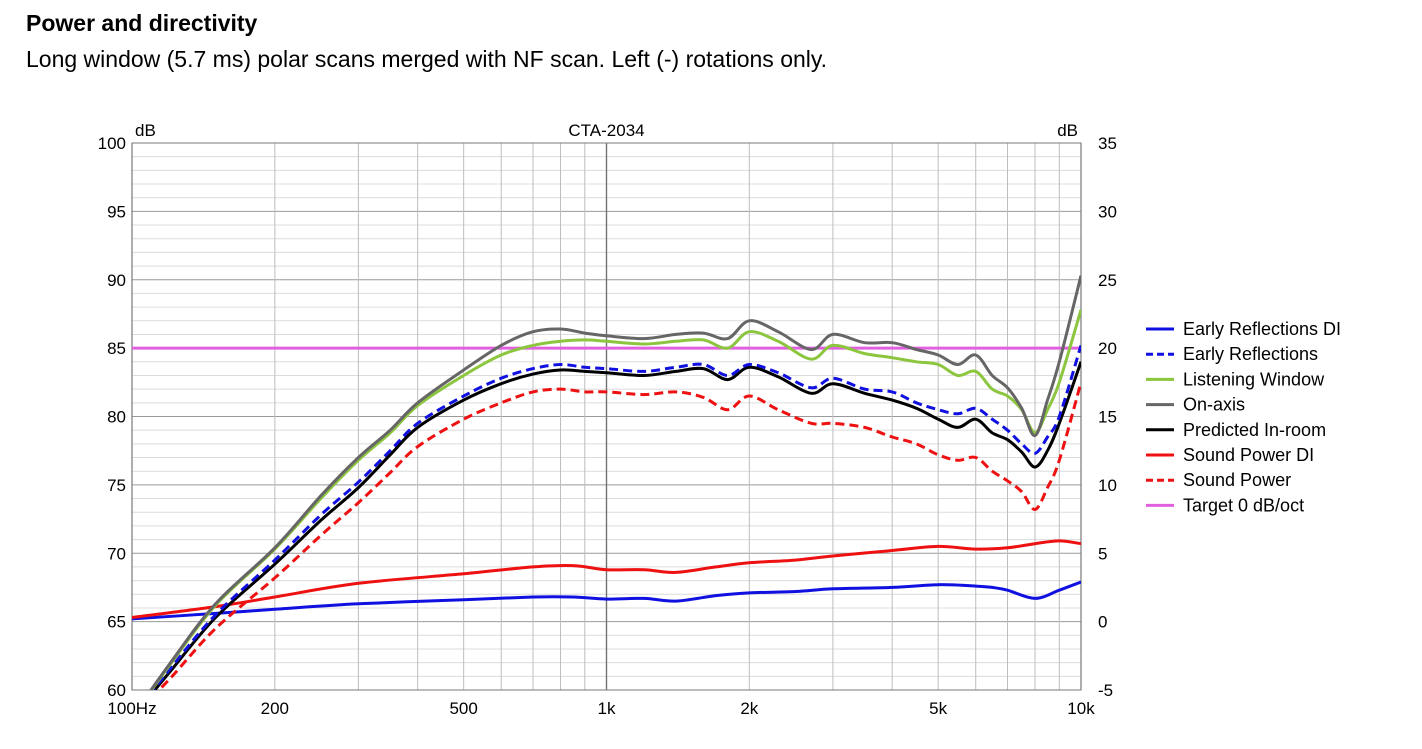  What do you see at coordinates (606, 130) in the screenshot?
I see `chart-title: CTA-2034` at bounding box center [606, 130].